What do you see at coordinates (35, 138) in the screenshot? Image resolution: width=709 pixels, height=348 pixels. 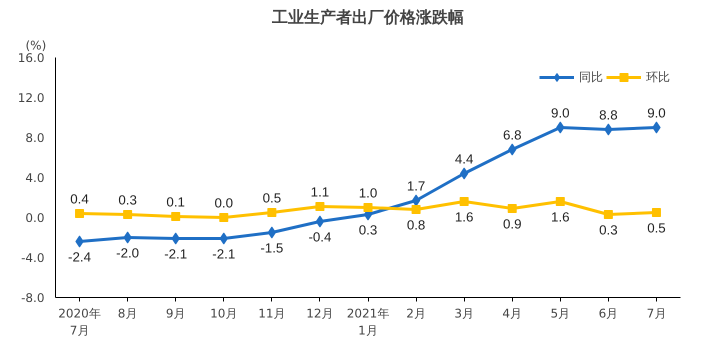 I see `y-tick-label: 8.0` at bounding box center [35, 138].